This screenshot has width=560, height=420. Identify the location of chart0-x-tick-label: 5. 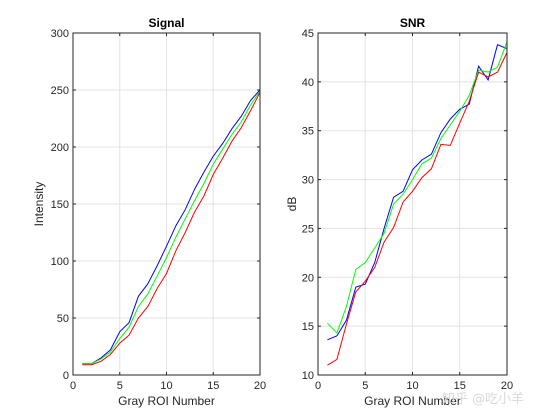
(120, 386).